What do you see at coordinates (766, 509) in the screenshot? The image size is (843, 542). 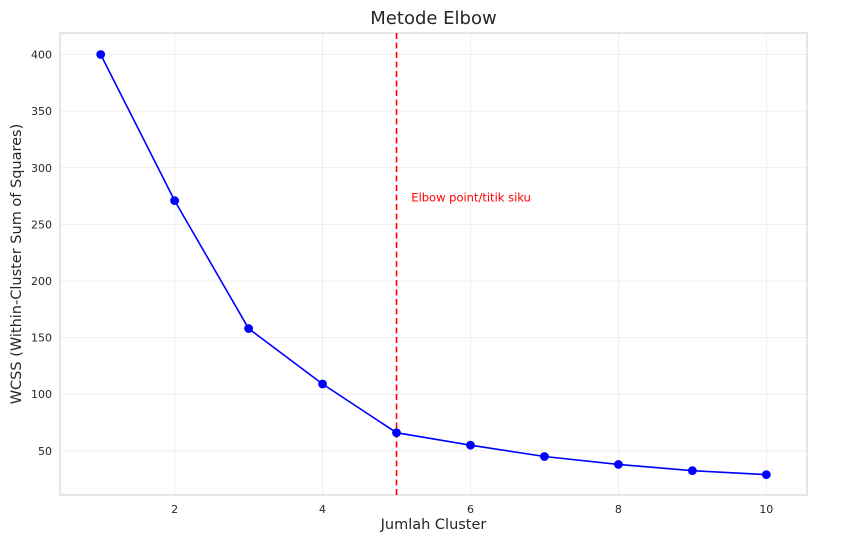 I see `x-tick-label: 10` at bounding box center [766, 509].